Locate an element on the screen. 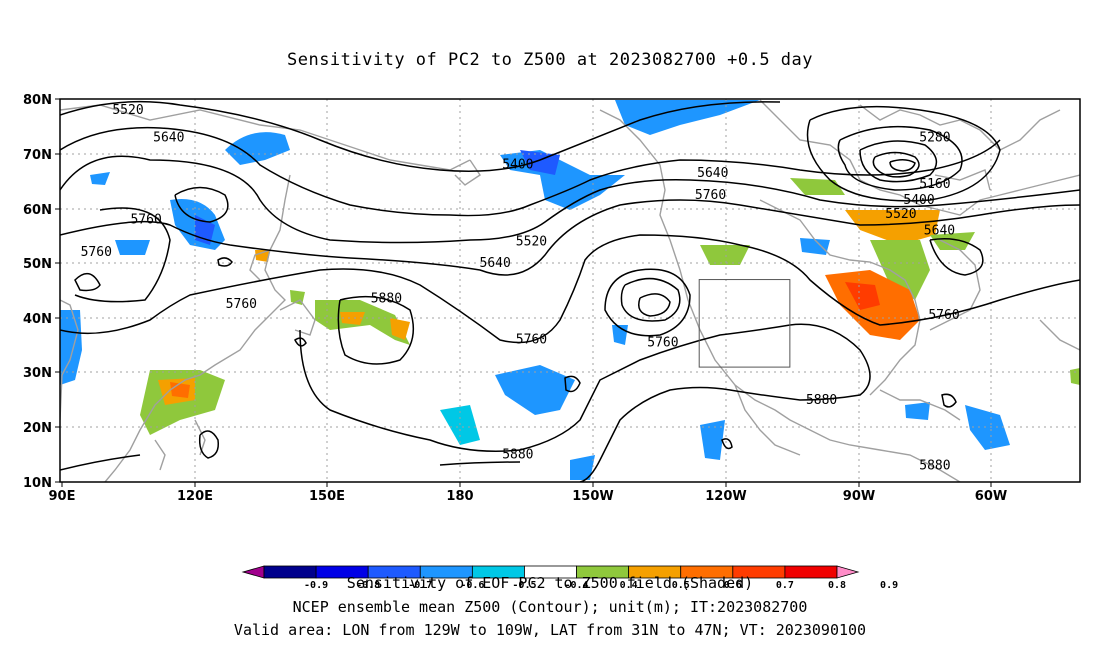 The height and width of the screenshot is (650, 1100). lat-label: 10N is located at coordinates (37, 483).